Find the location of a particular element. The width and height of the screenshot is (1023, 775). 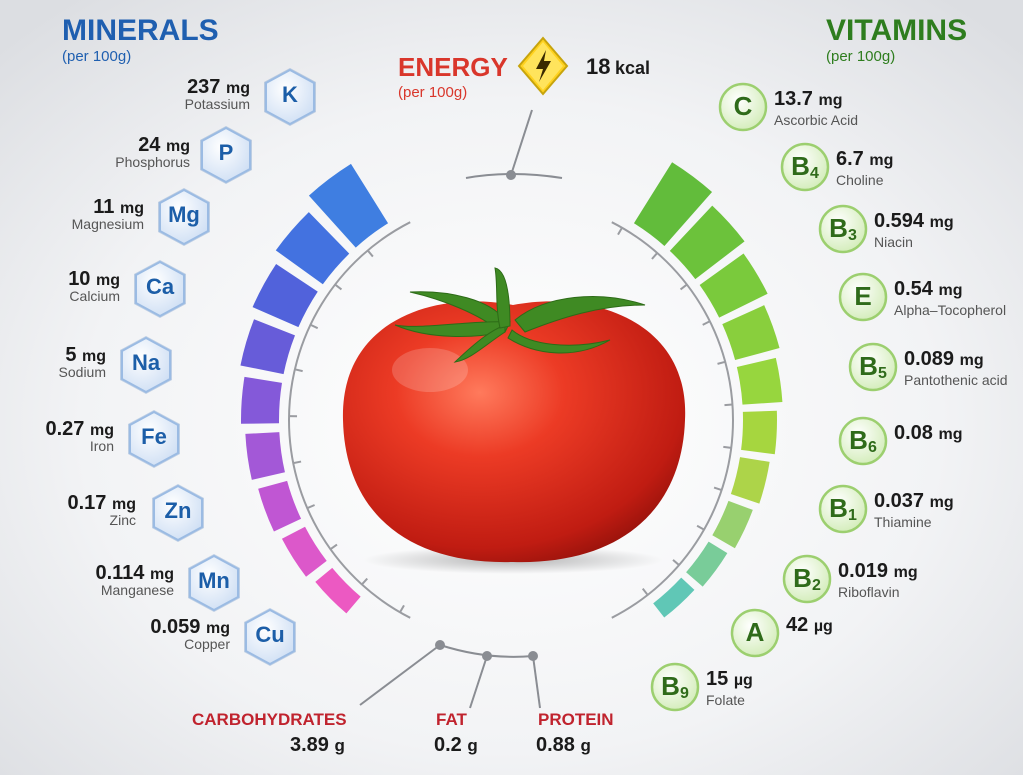

mineral-symbol: Mg is located at coordinates (184, 214).